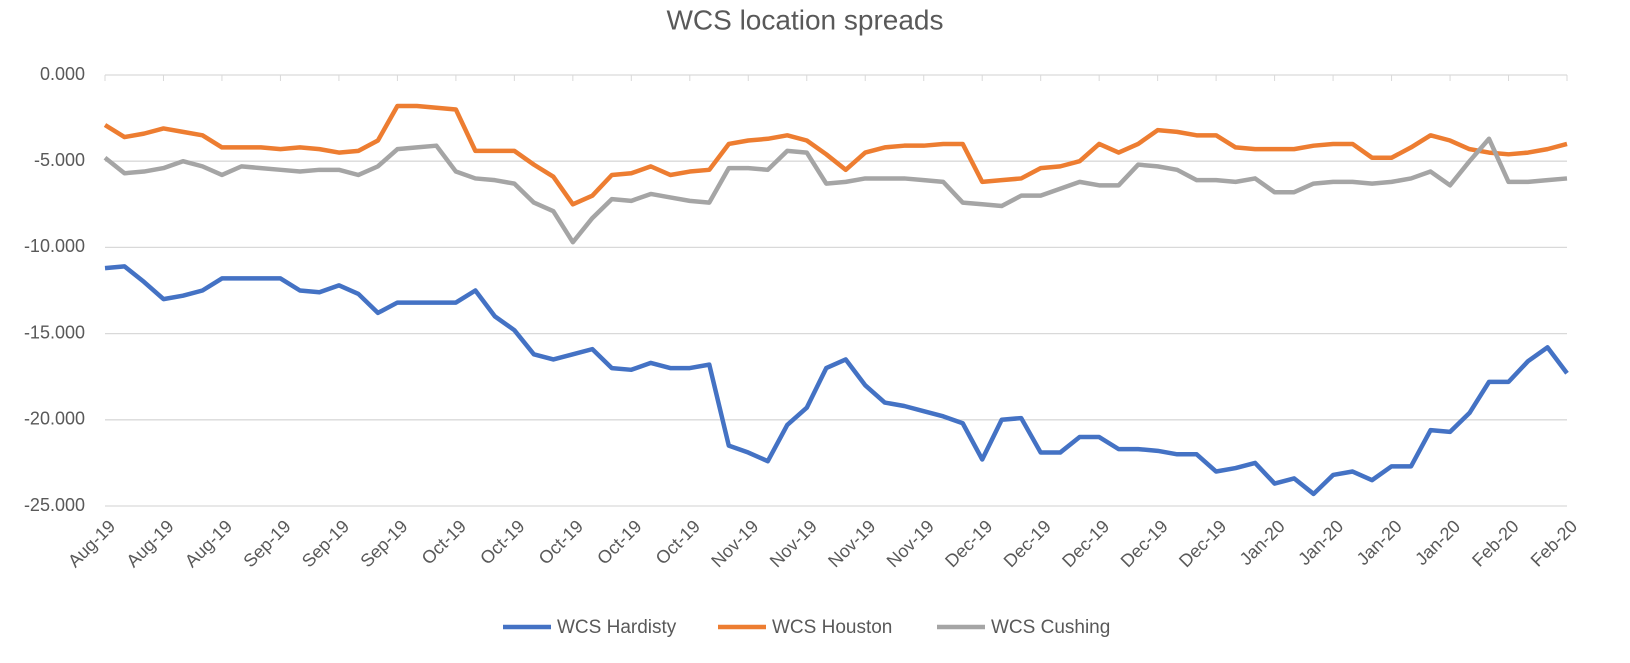 The width and height of the screenshot is (1630, 663). What do you see at coordinates (54, 246) in the screenshot?
I see `y-tick-label: -10.000` at bounding box center [54, 246].